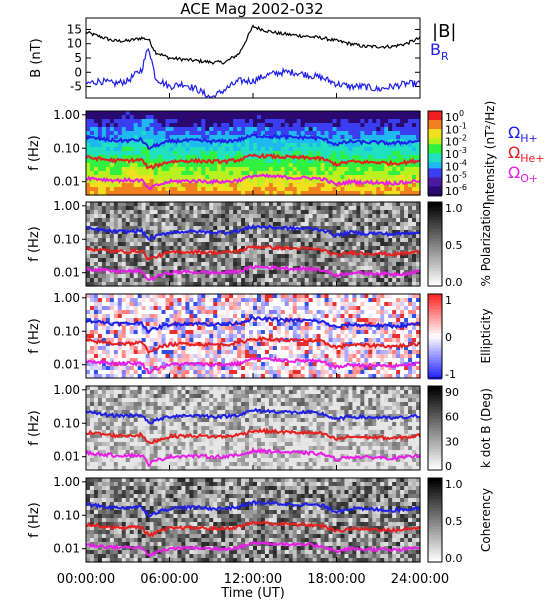 Image resolution: width=550 pixels, height=600 pixels. I want to click on intensity-colorbar-segment, so click(435, 176).